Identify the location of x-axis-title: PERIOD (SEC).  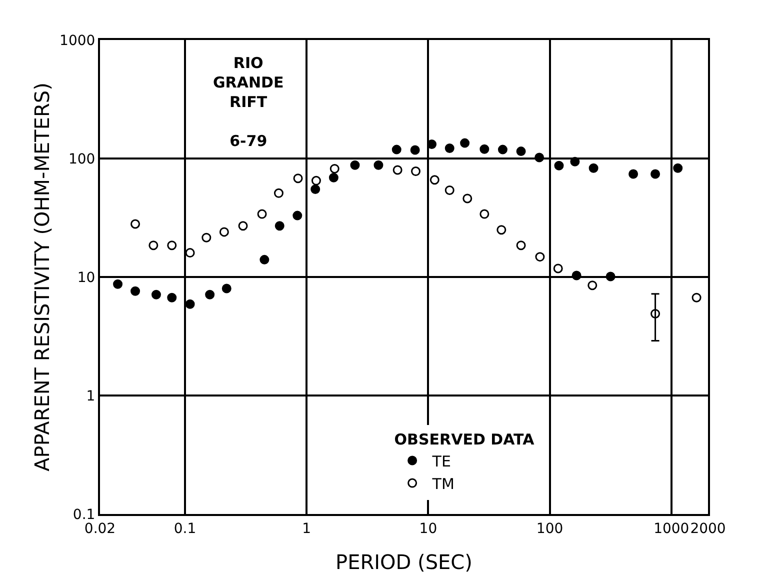
(404, 562).